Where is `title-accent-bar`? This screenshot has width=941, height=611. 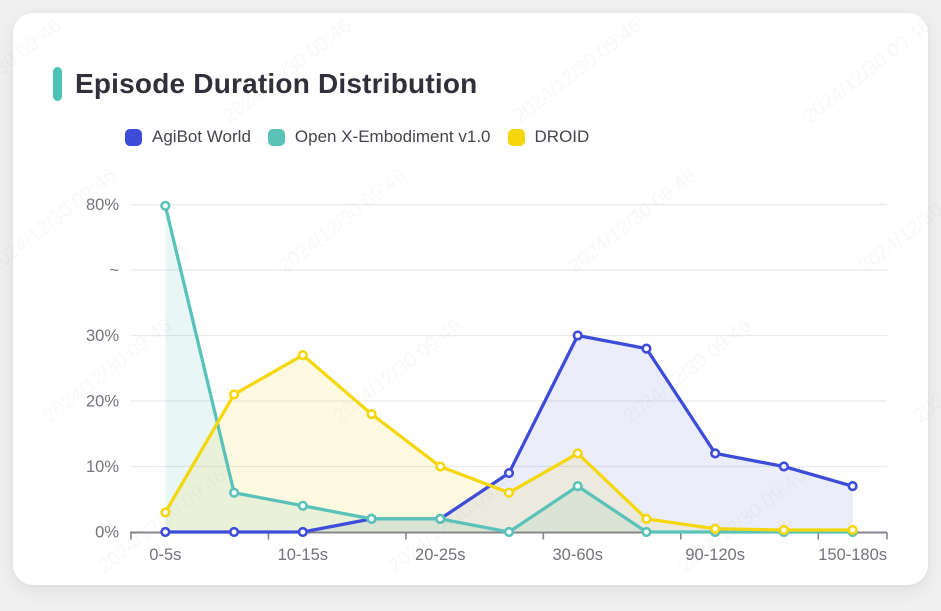
title-accent-bar is located at coordinates (57, 84).